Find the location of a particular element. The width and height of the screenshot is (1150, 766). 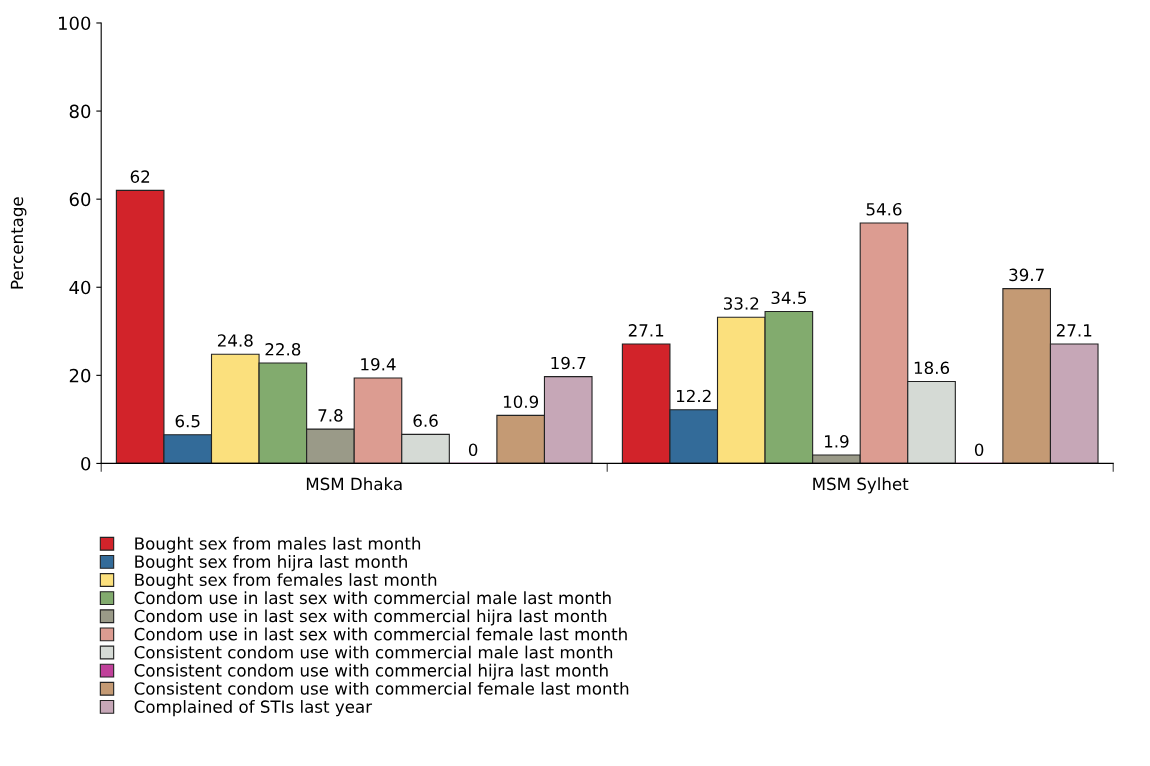

data-label: 19.7 is located at coordinates (568, 363).